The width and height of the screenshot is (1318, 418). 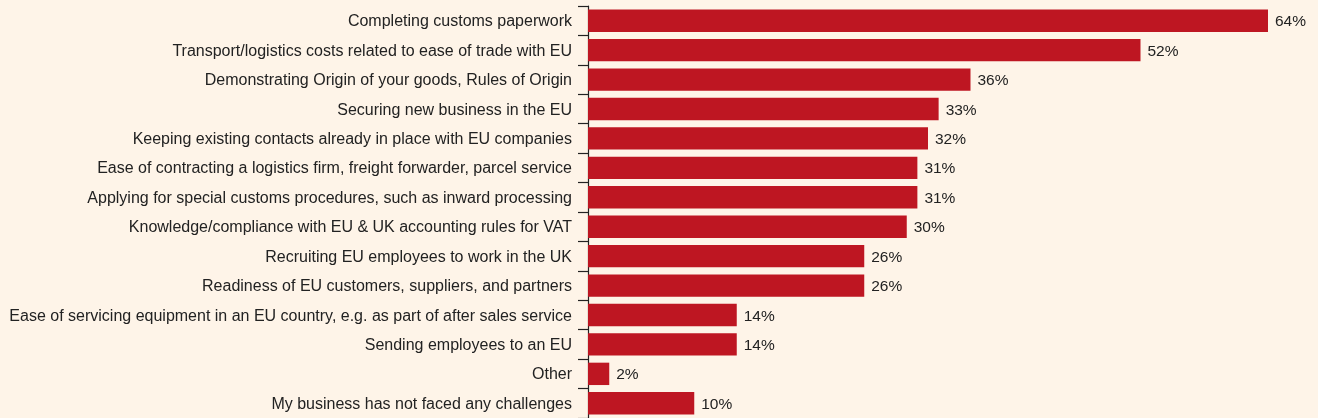 I want to click on data-label: 52%, so click(x=1163, y=50).